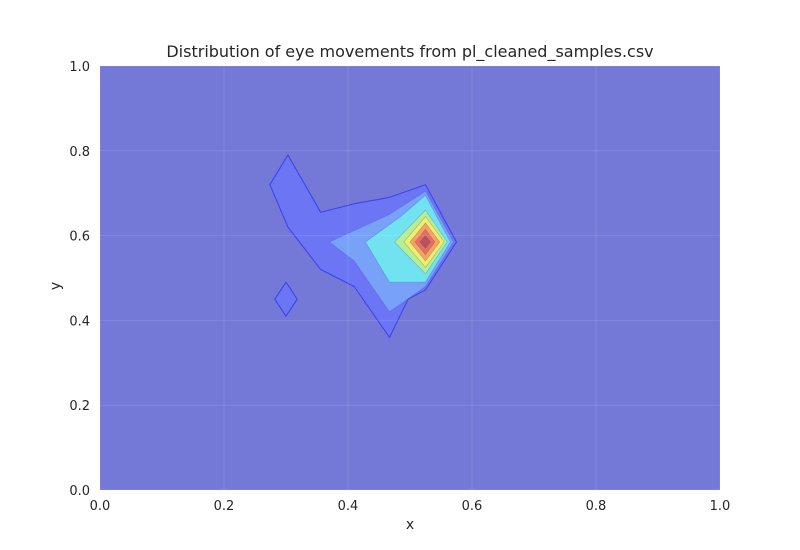 The image size is (800, 550). I want to click on x-tick-label: 0.8, so click(596, 506).